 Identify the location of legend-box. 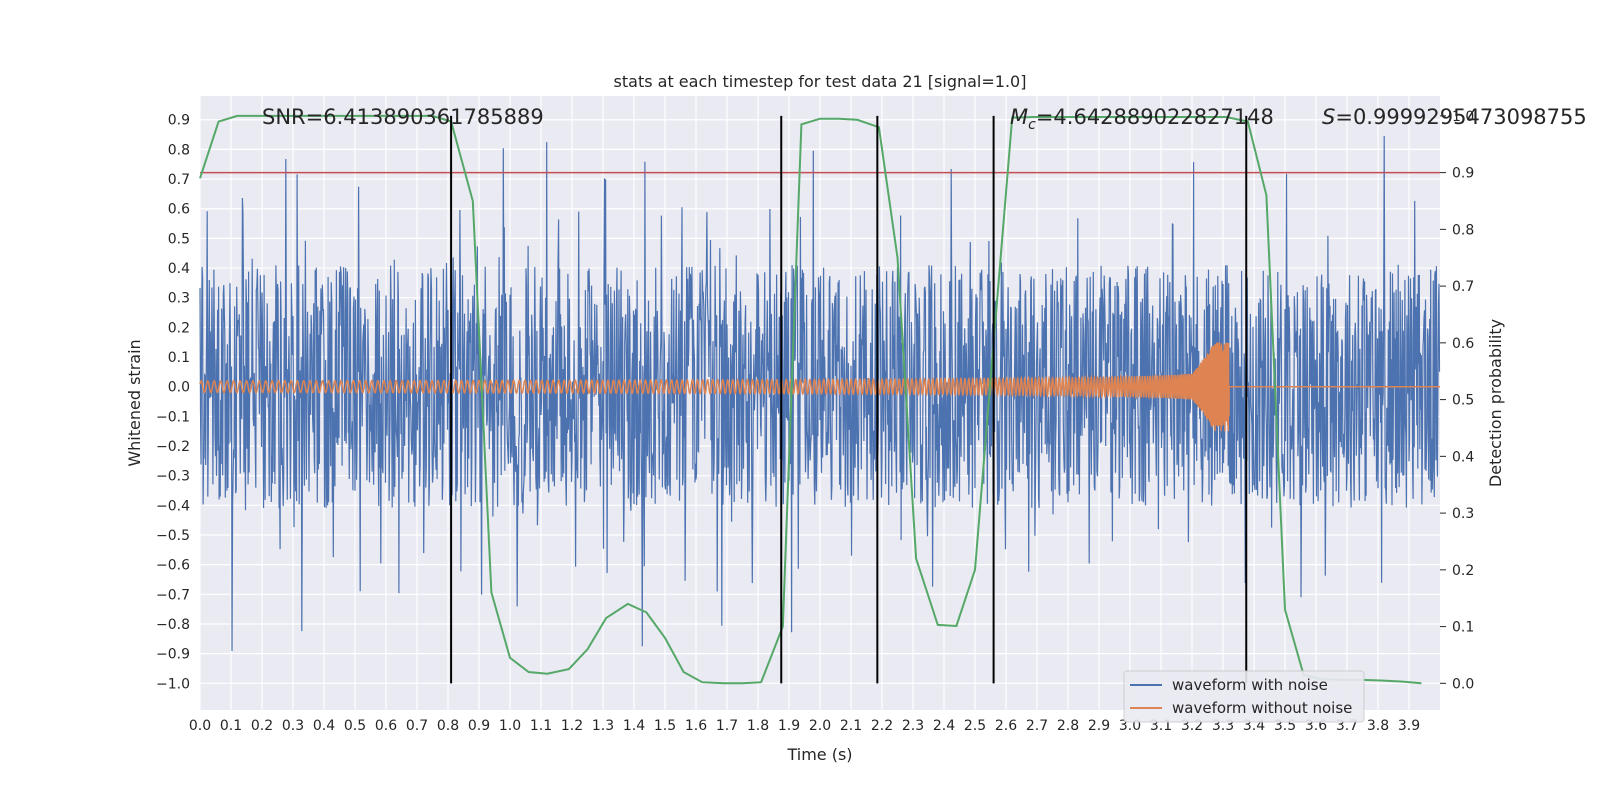
(1244, 696).